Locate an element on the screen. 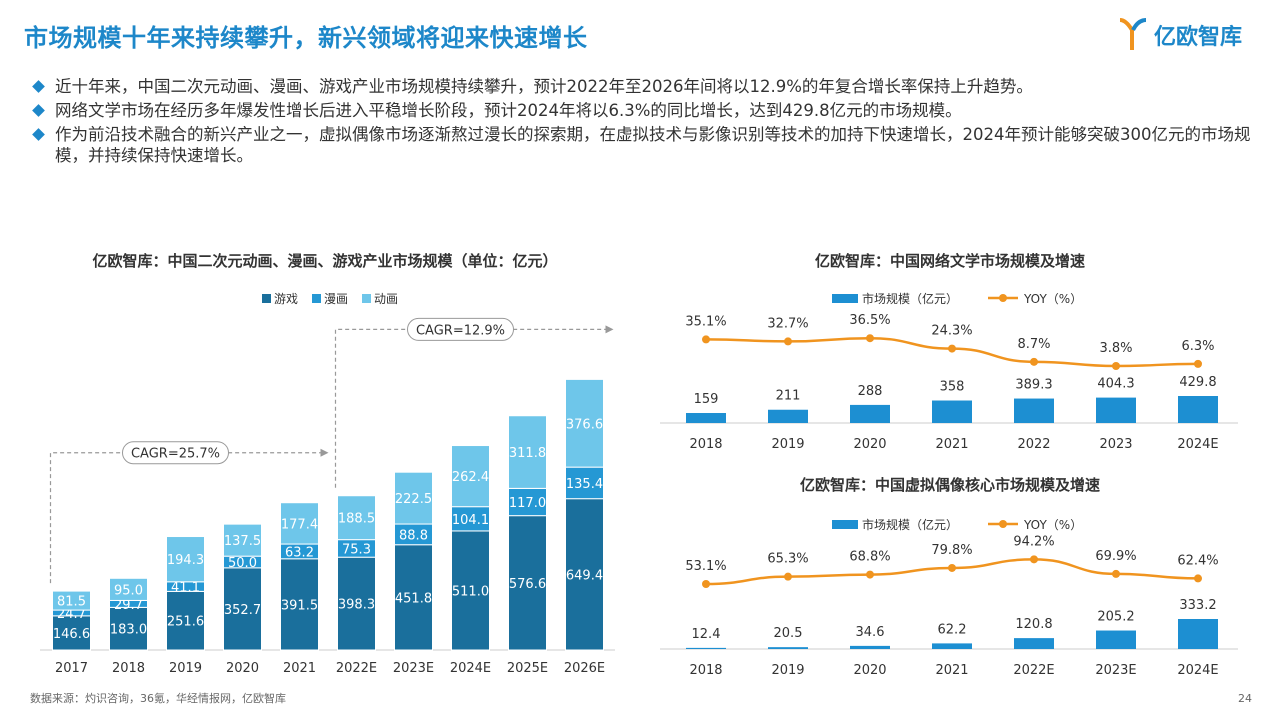  page-title: 市场规模十年来持续攀升，新兴领域将迎来快速增长 is located at coordinates (306, 38).